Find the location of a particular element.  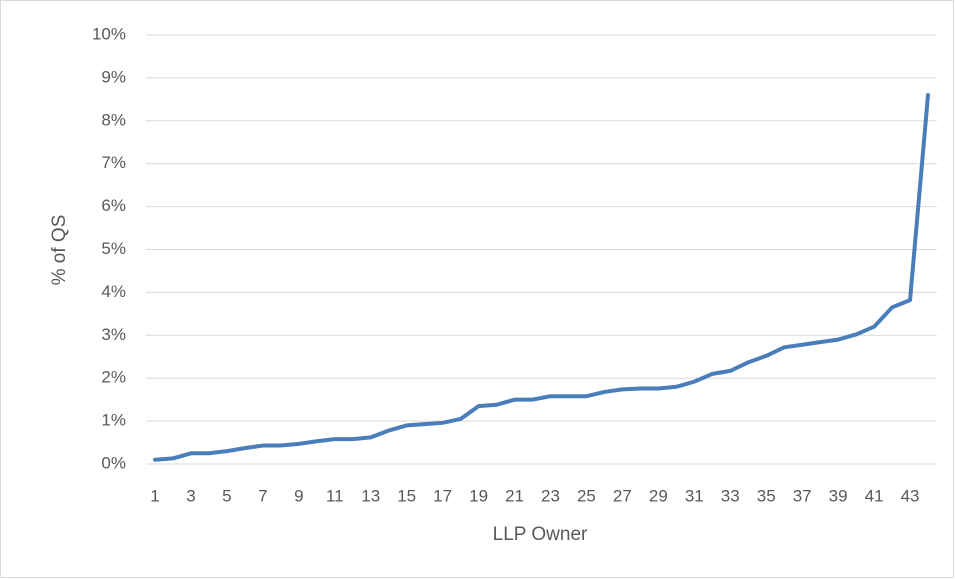

y-axis-label: % of QS is located at coordinates (59, 250).